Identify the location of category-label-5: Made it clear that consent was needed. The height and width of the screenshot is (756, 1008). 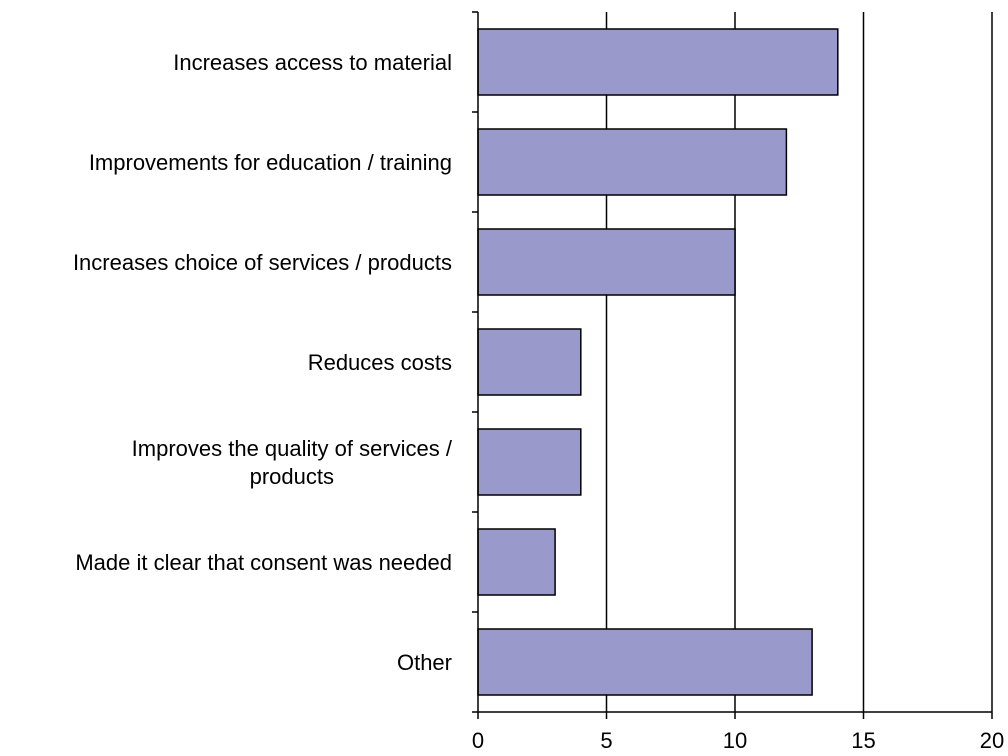
(263, 562).